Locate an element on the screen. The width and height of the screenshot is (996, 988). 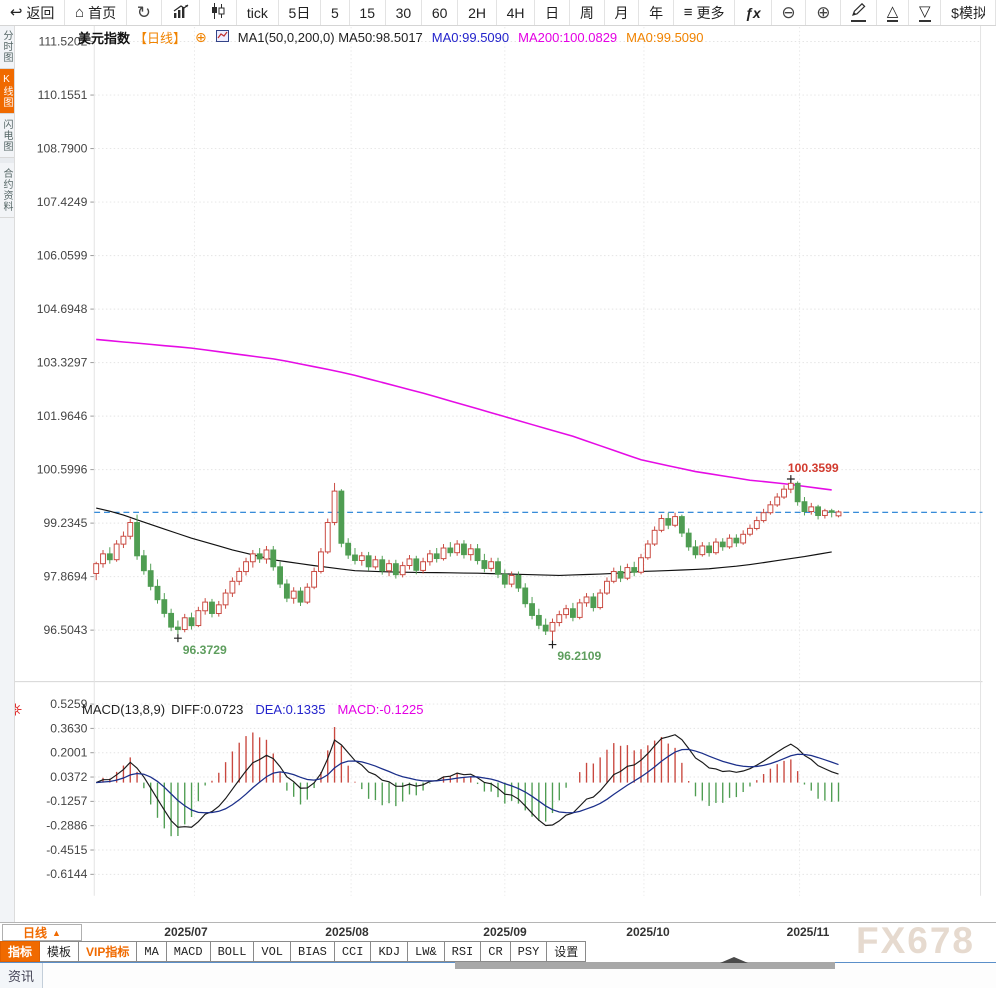
tab-cr: CR is located at coordinates (496, 951).